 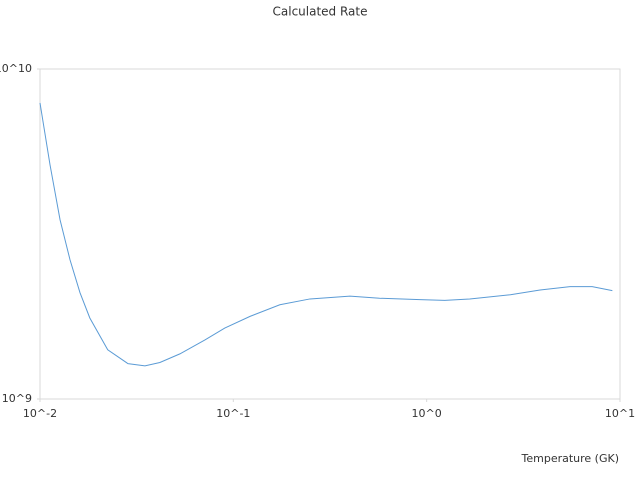 I want to click on x-tick-label: 10^-1, so click(x=233, y=413).